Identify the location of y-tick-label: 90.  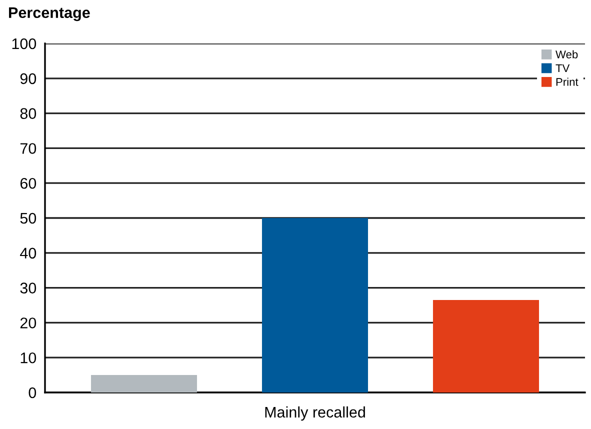
(28, 78).